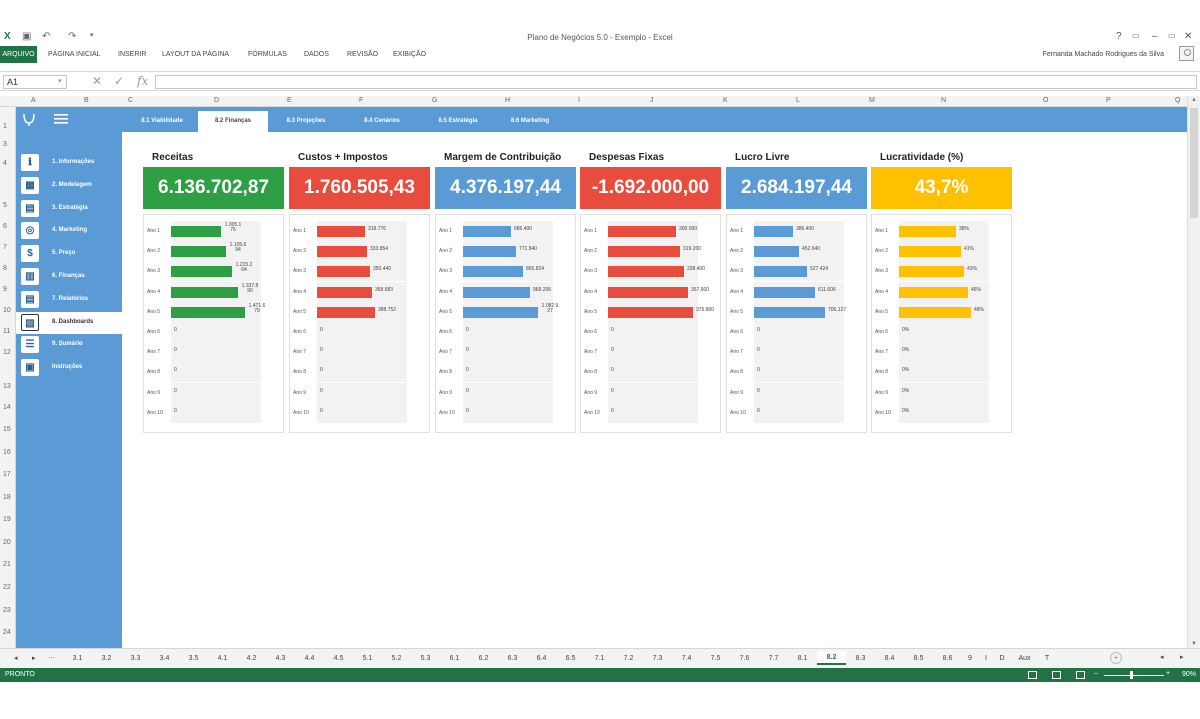 Image resolution: width=1200 pixels, height=719 pixels. Describe the element at coordinates (7, 587) in the screenshot. I see `row-header: 22` at that location.